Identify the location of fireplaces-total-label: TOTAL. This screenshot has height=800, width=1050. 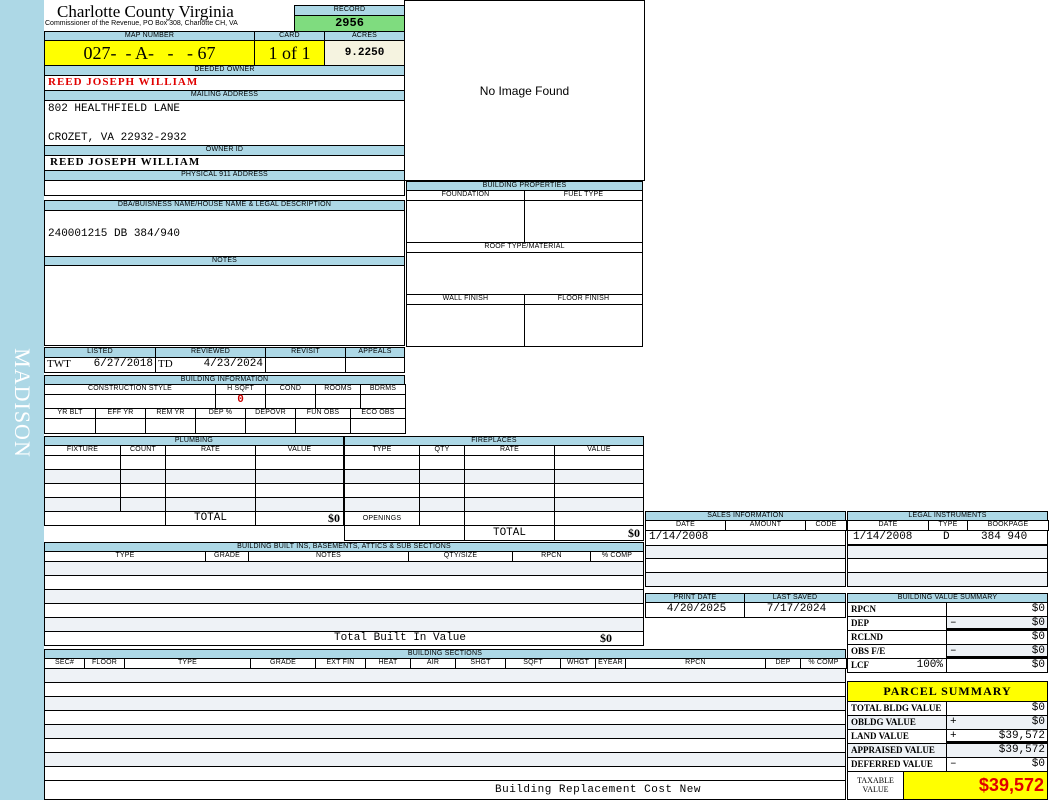
(509, 533).